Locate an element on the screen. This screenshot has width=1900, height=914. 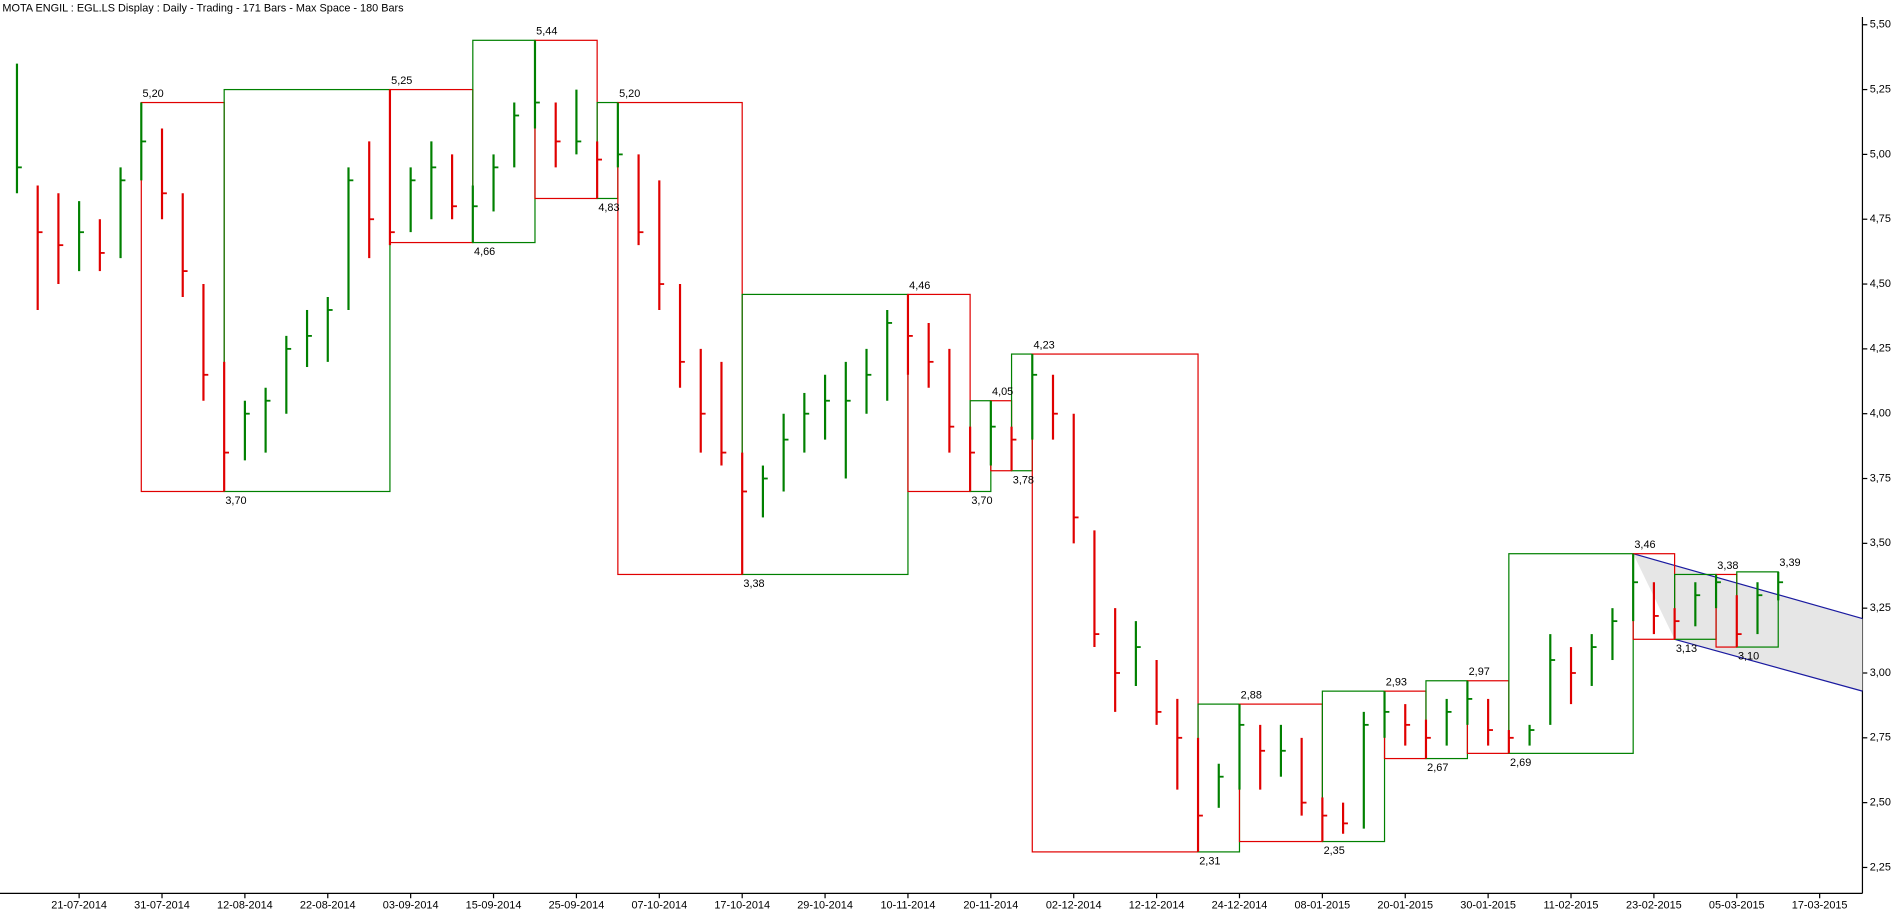
y-tick-label: 4,00 is located at coordinates (1880, 414).